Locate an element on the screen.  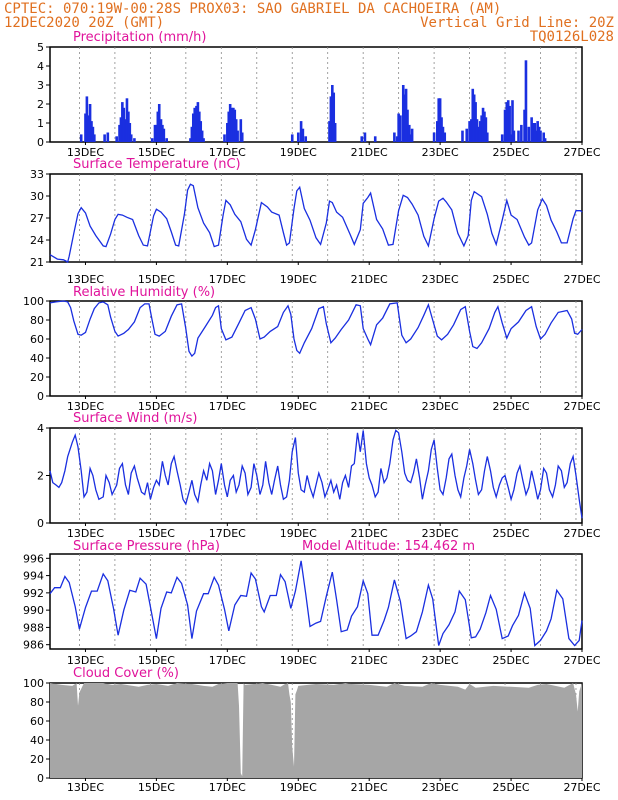
precipitation-title: Precipitation (mm/h) is located at coordinates (139, 37).